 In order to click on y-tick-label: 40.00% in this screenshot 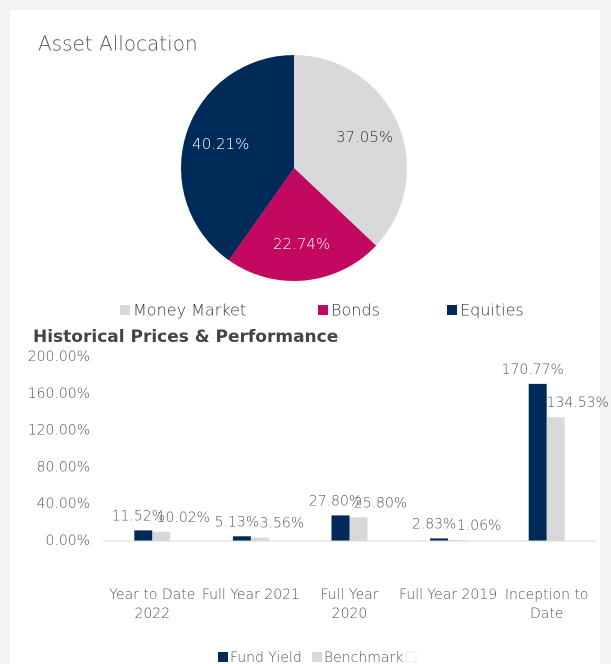, I will do `click(63, 504)`.